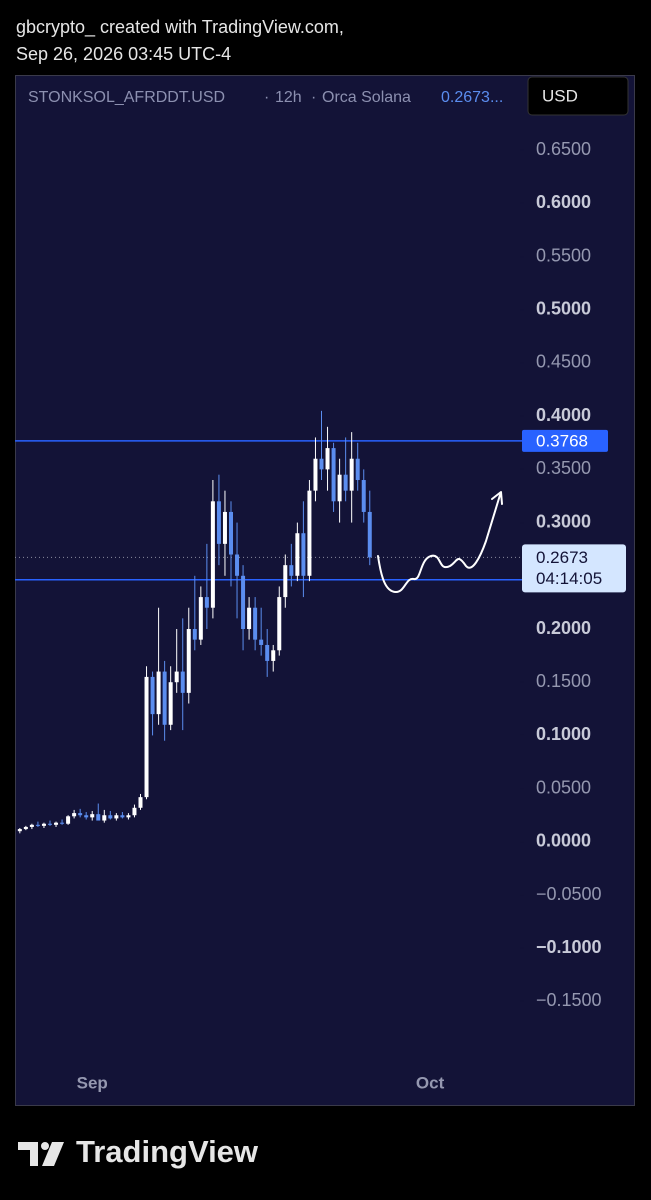 The width and height of the screenshot is (651, 1200). Describe the element at coordinates (497, 498) in the screenshot. I see `drawn-arrowhead` at that location.